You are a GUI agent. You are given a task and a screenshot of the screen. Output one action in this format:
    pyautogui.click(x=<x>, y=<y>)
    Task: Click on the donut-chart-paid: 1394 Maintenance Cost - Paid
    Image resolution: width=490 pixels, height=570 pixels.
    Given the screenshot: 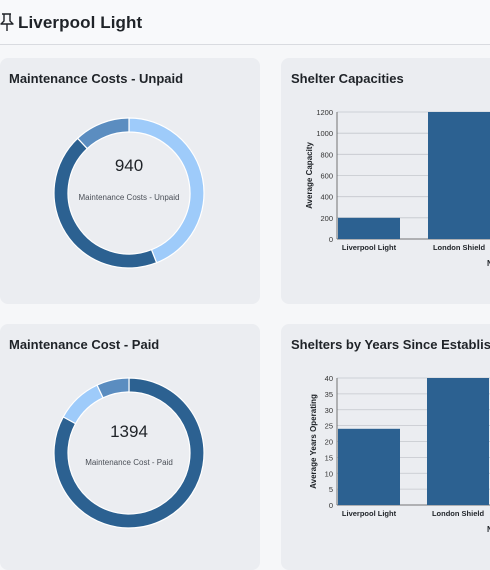 What is the action you would take?
    pyautogui.click(x=129, y=453)
    